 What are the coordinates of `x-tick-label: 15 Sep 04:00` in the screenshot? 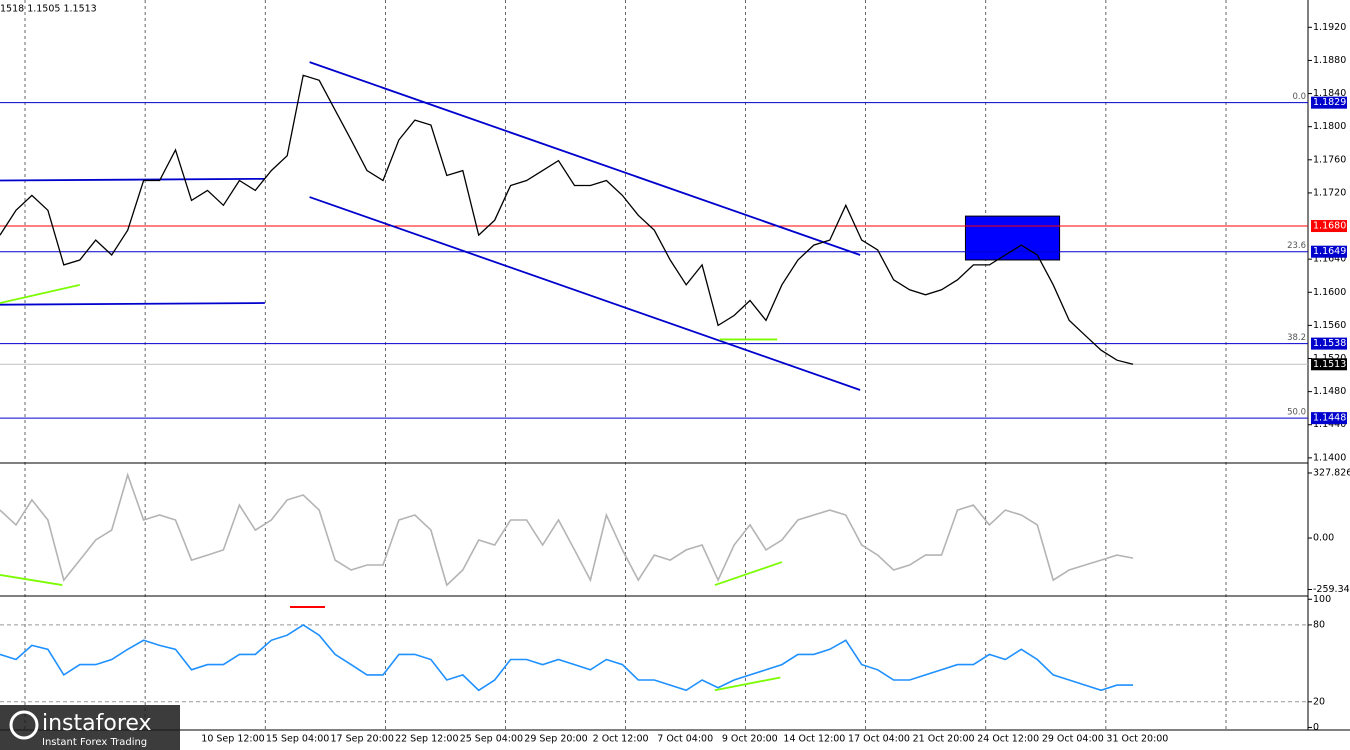 It's located at (297, 739).